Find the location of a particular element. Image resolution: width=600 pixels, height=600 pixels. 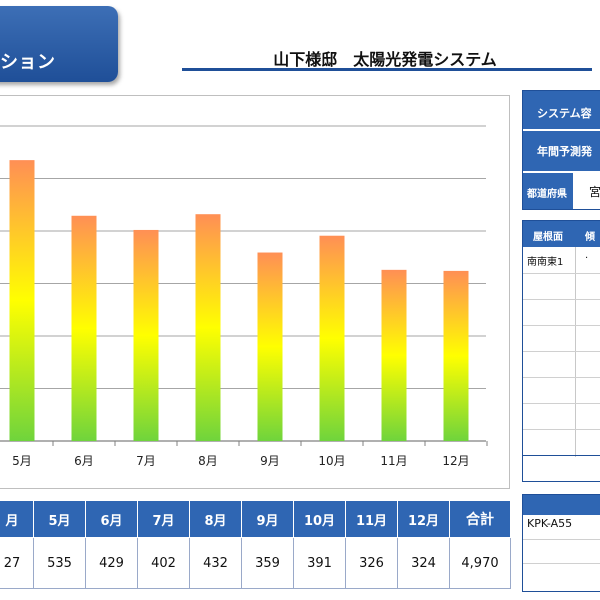

page-tab-label: ション is located at coordinates (28, 62).